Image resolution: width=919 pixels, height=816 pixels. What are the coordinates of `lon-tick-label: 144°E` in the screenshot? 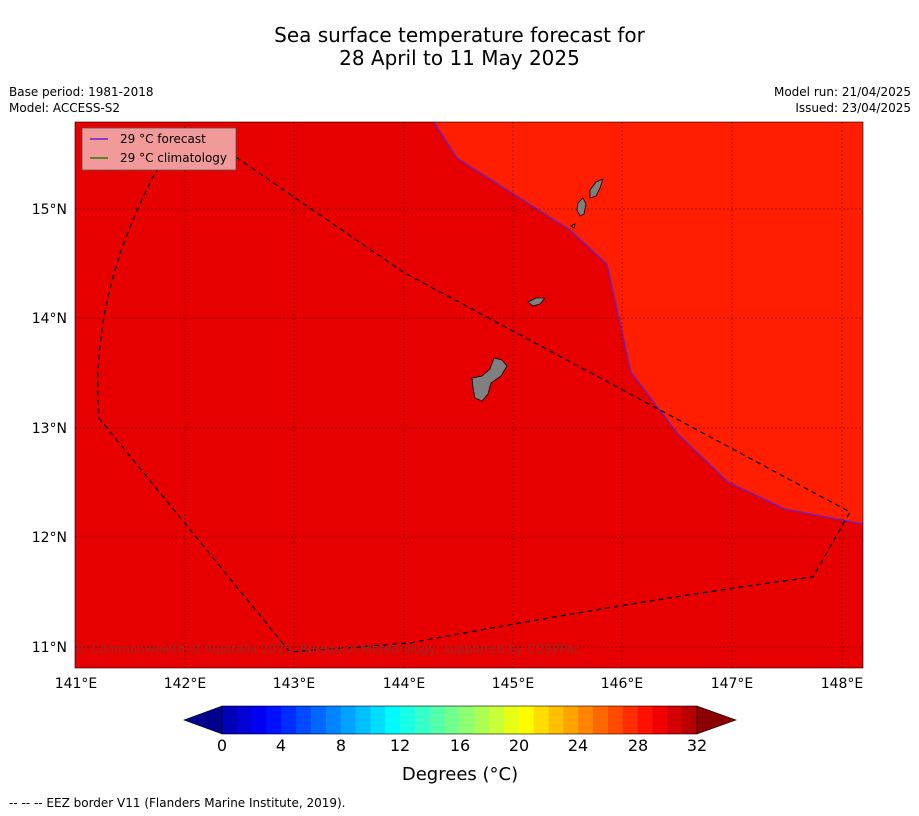 It's located at (404, 684).